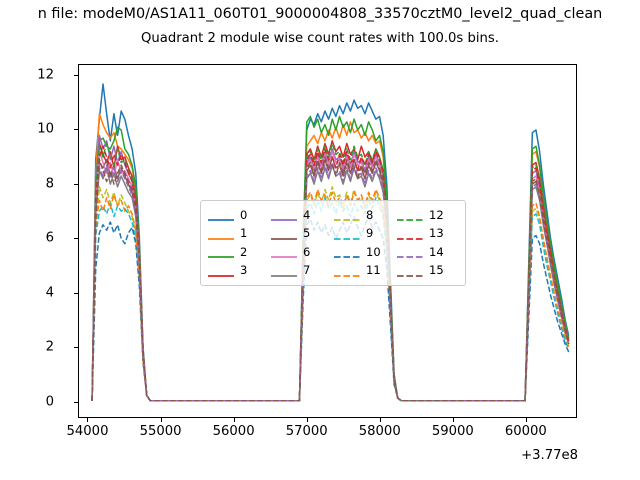 The height and width of the screenshot is (480, 640). I want to click on x-tick-label: 57000, so click(306, 431).